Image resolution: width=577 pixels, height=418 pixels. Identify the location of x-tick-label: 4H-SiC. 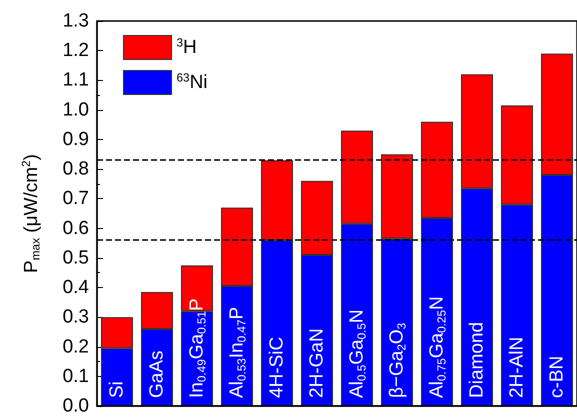
(277, 367).